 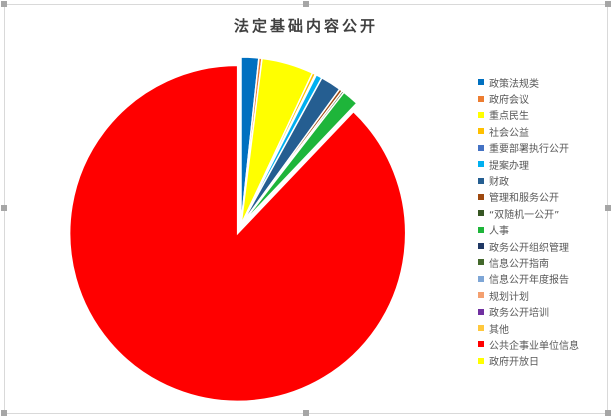 What do you see at coordinates (499, 183) in the screenshot?
I see `legend-label: 财政` at bounding box center [499, 183].